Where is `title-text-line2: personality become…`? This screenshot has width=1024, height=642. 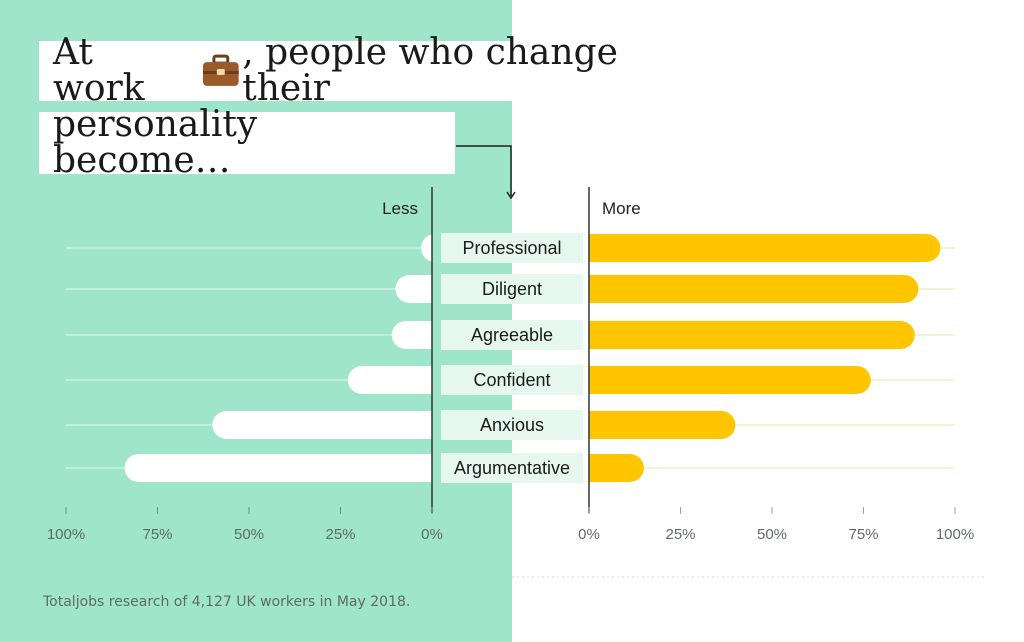 title-text-line2: personality become… is located at coordinates (155, 142).